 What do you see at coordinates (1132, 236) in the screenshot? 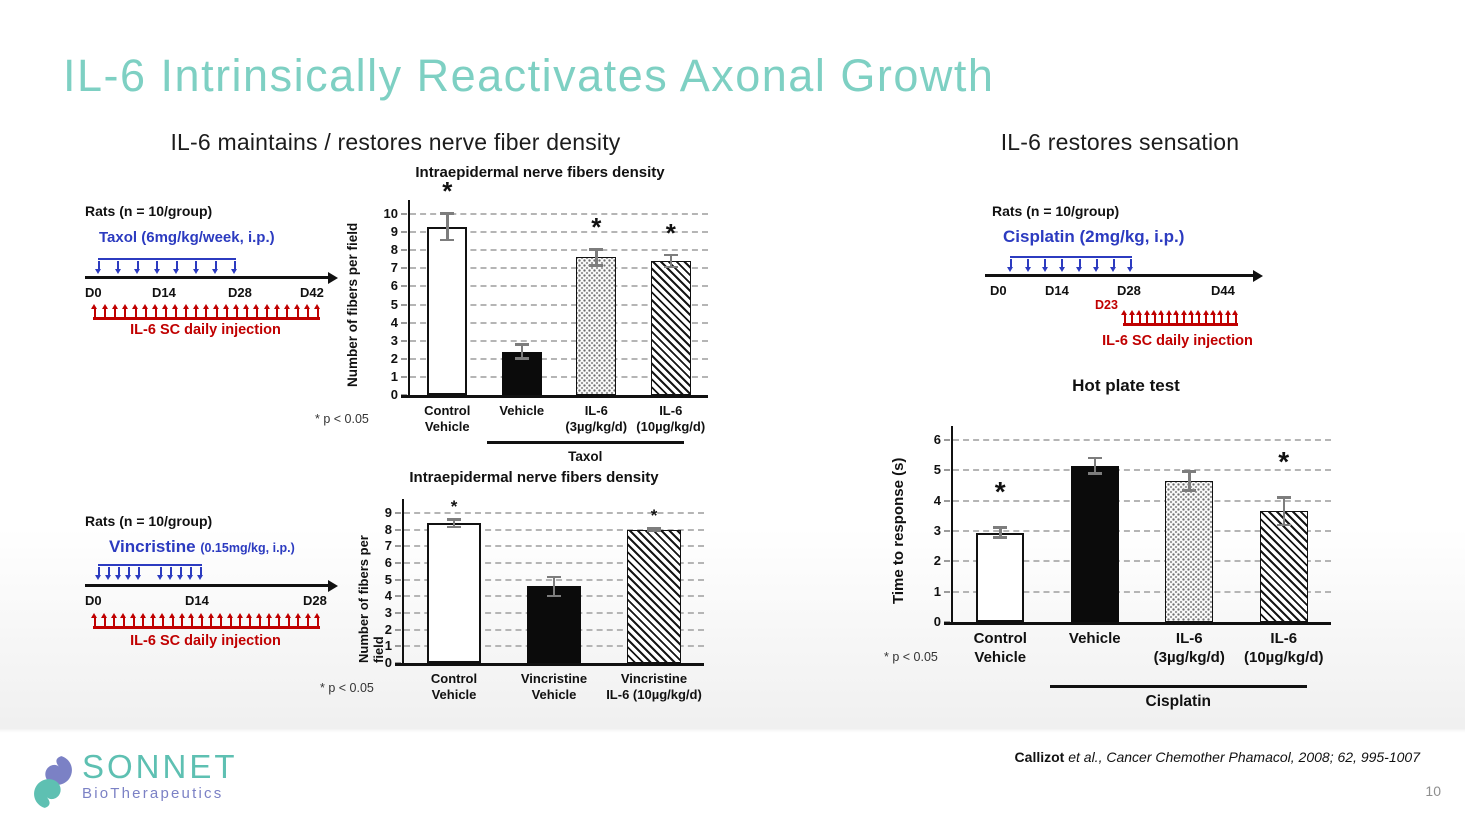
I see `drug-dose: (2mg/kg, i.p.)` at bounding box center [1132, 236].